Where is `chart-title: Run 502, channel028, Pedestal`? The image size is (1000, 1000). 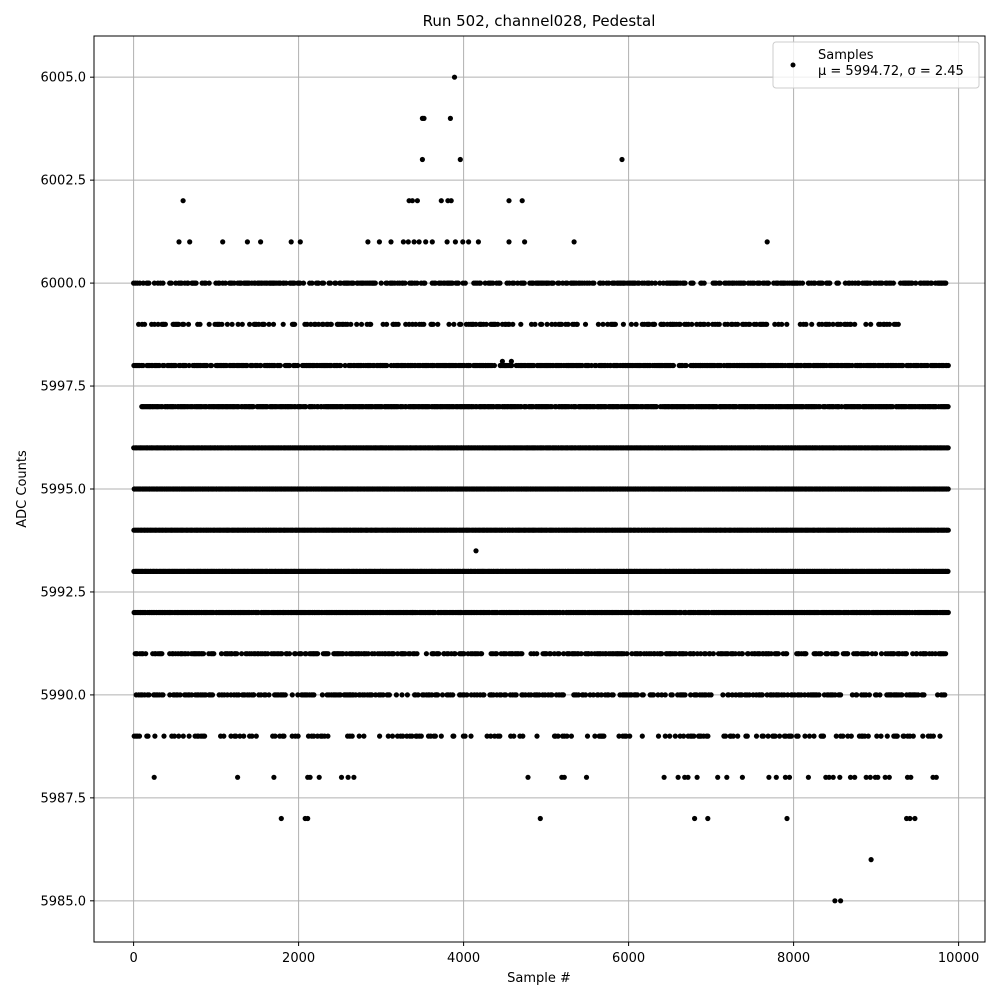
chart-title: Run 502, channel028, Pedestal is located at coordinates (539, 21).